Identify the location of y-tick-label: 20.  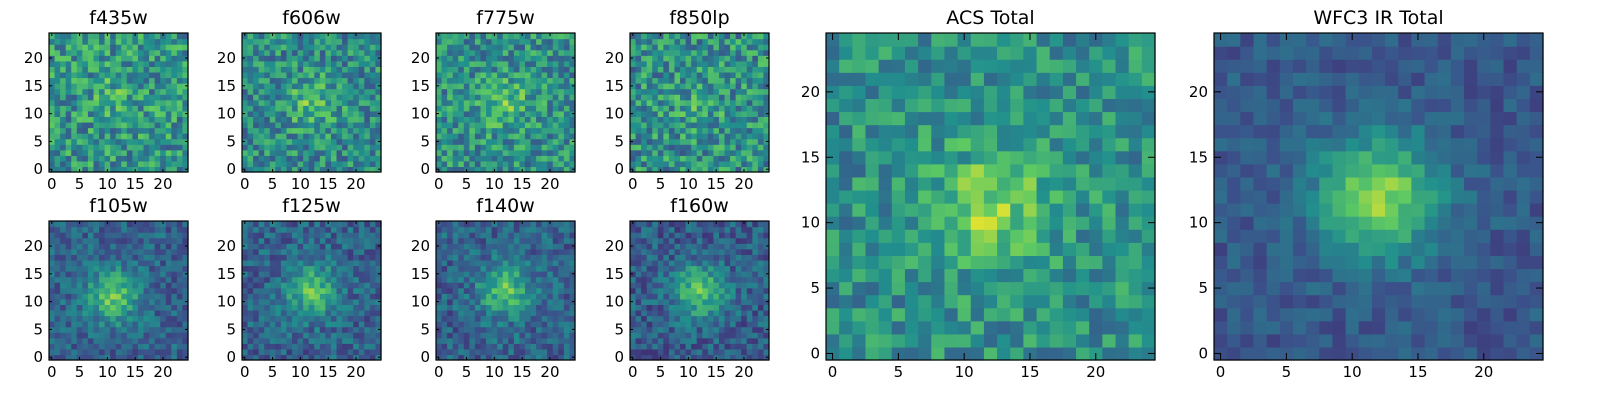
(420, 58).